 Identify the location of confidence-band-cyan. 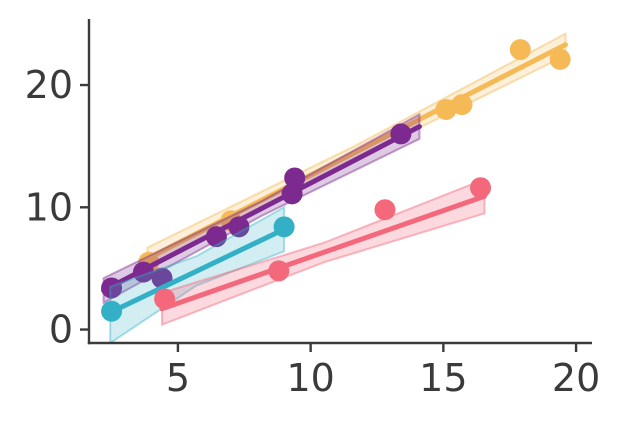
(197, 274).